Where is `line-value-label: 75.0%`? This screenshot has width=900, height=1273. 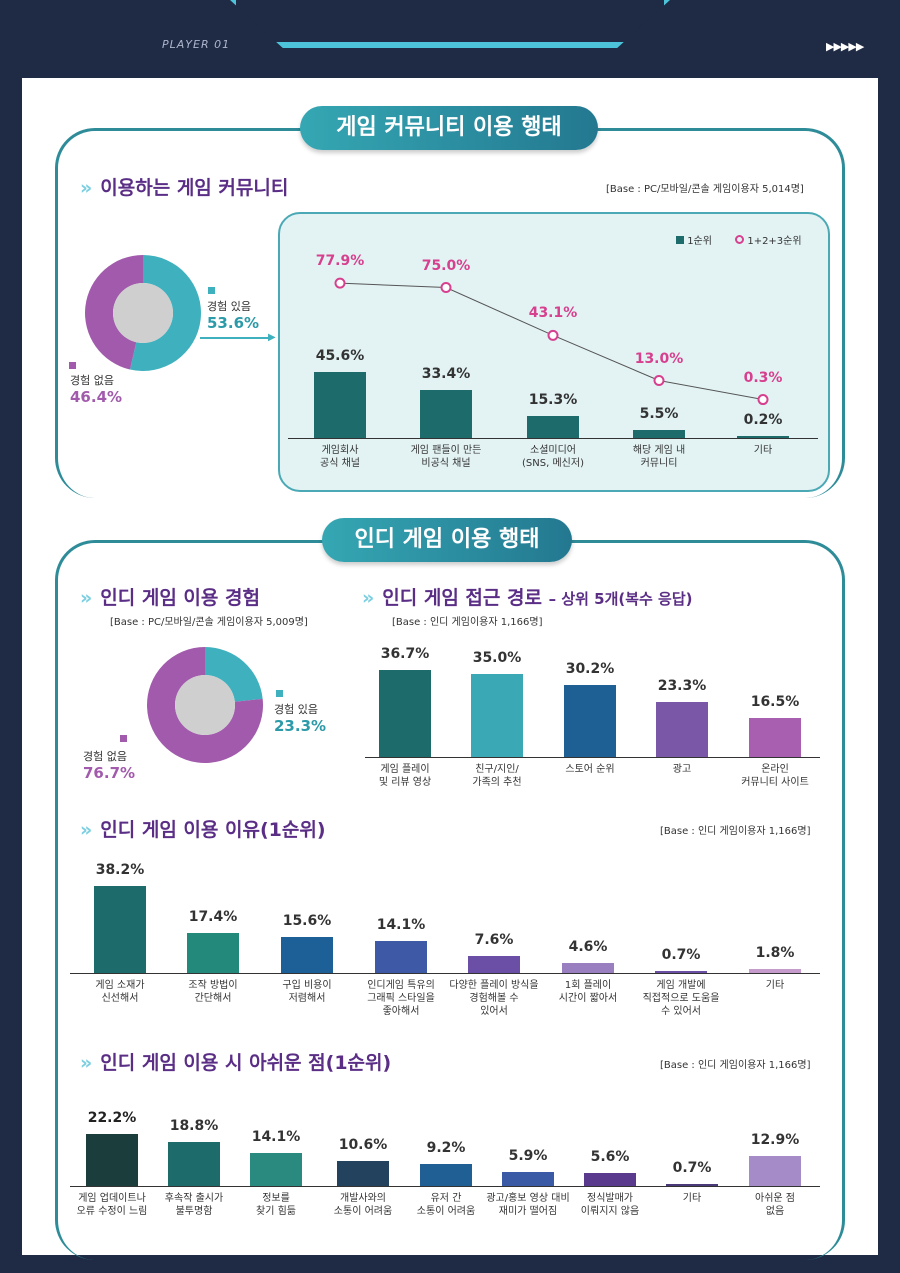 line-value-label: 75.0% is located at coordinates (446, 265).